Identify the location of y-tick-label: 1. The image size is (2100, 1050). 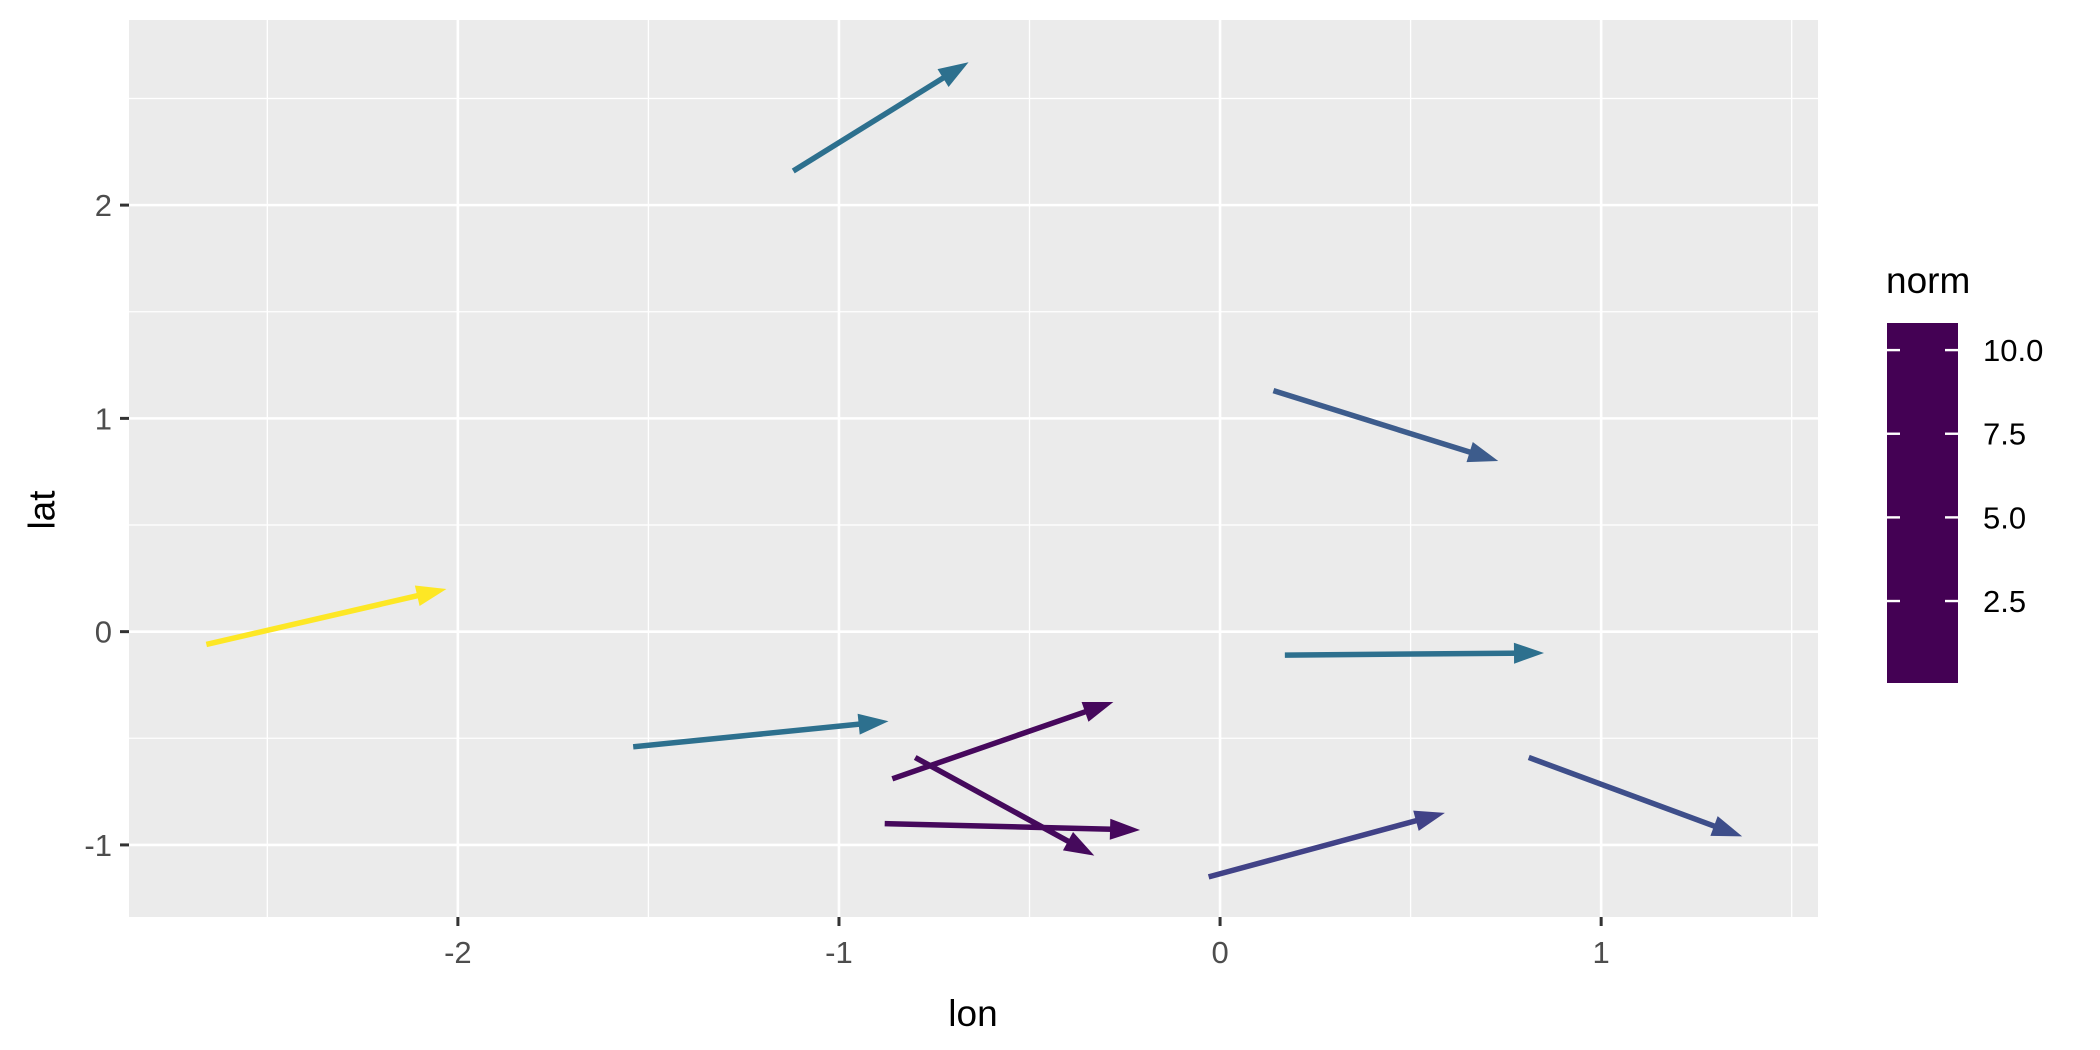
(103, 418).